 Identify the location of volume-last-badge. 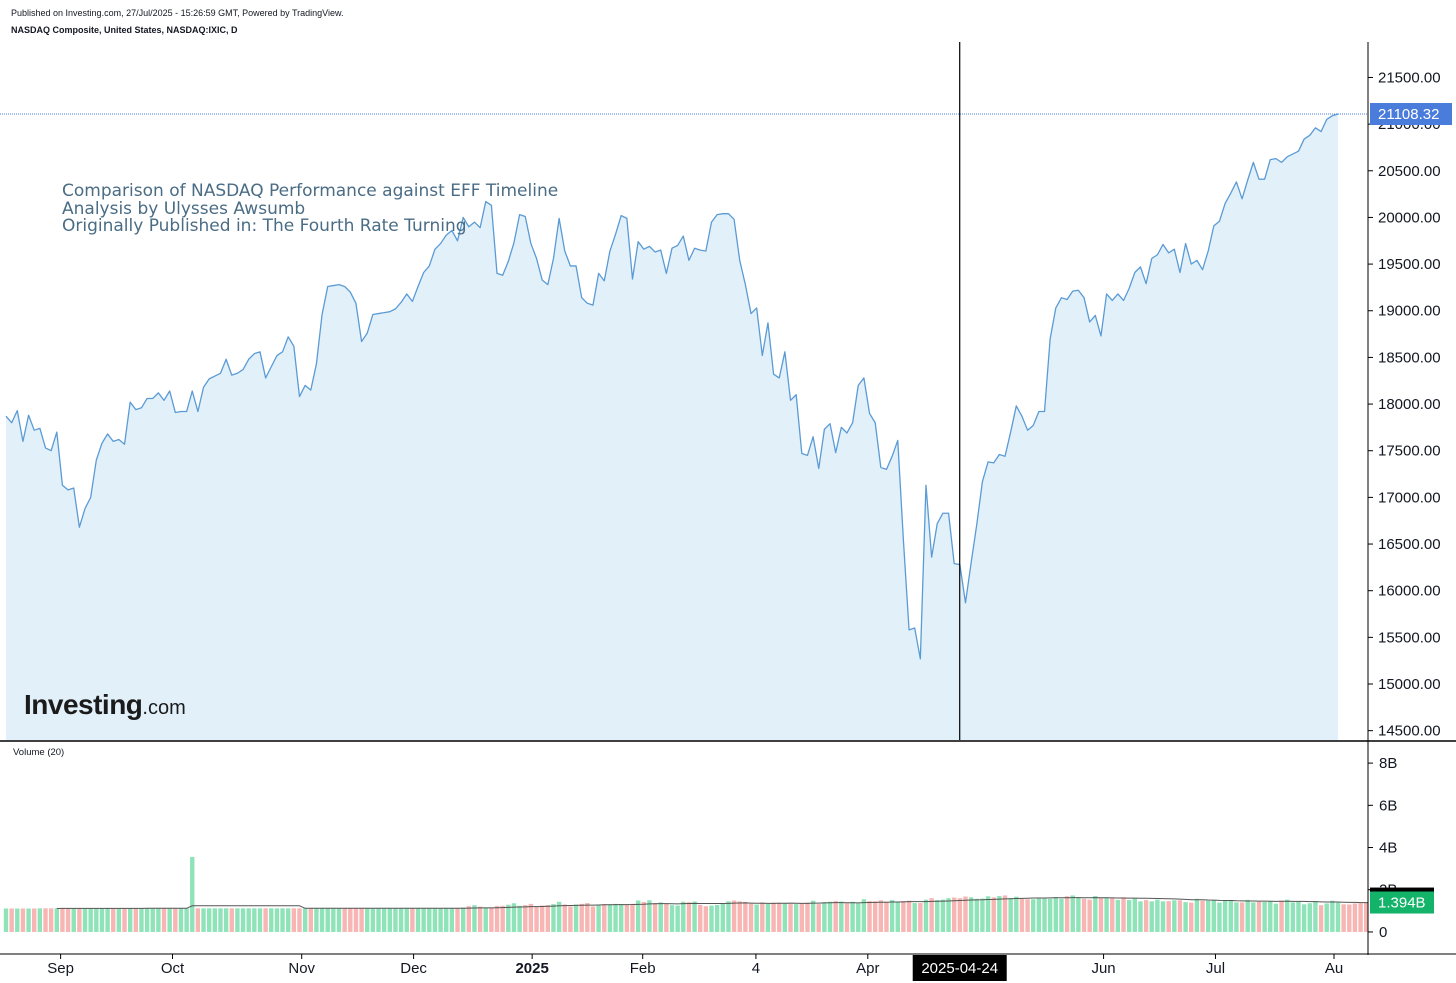
(1402, 902).